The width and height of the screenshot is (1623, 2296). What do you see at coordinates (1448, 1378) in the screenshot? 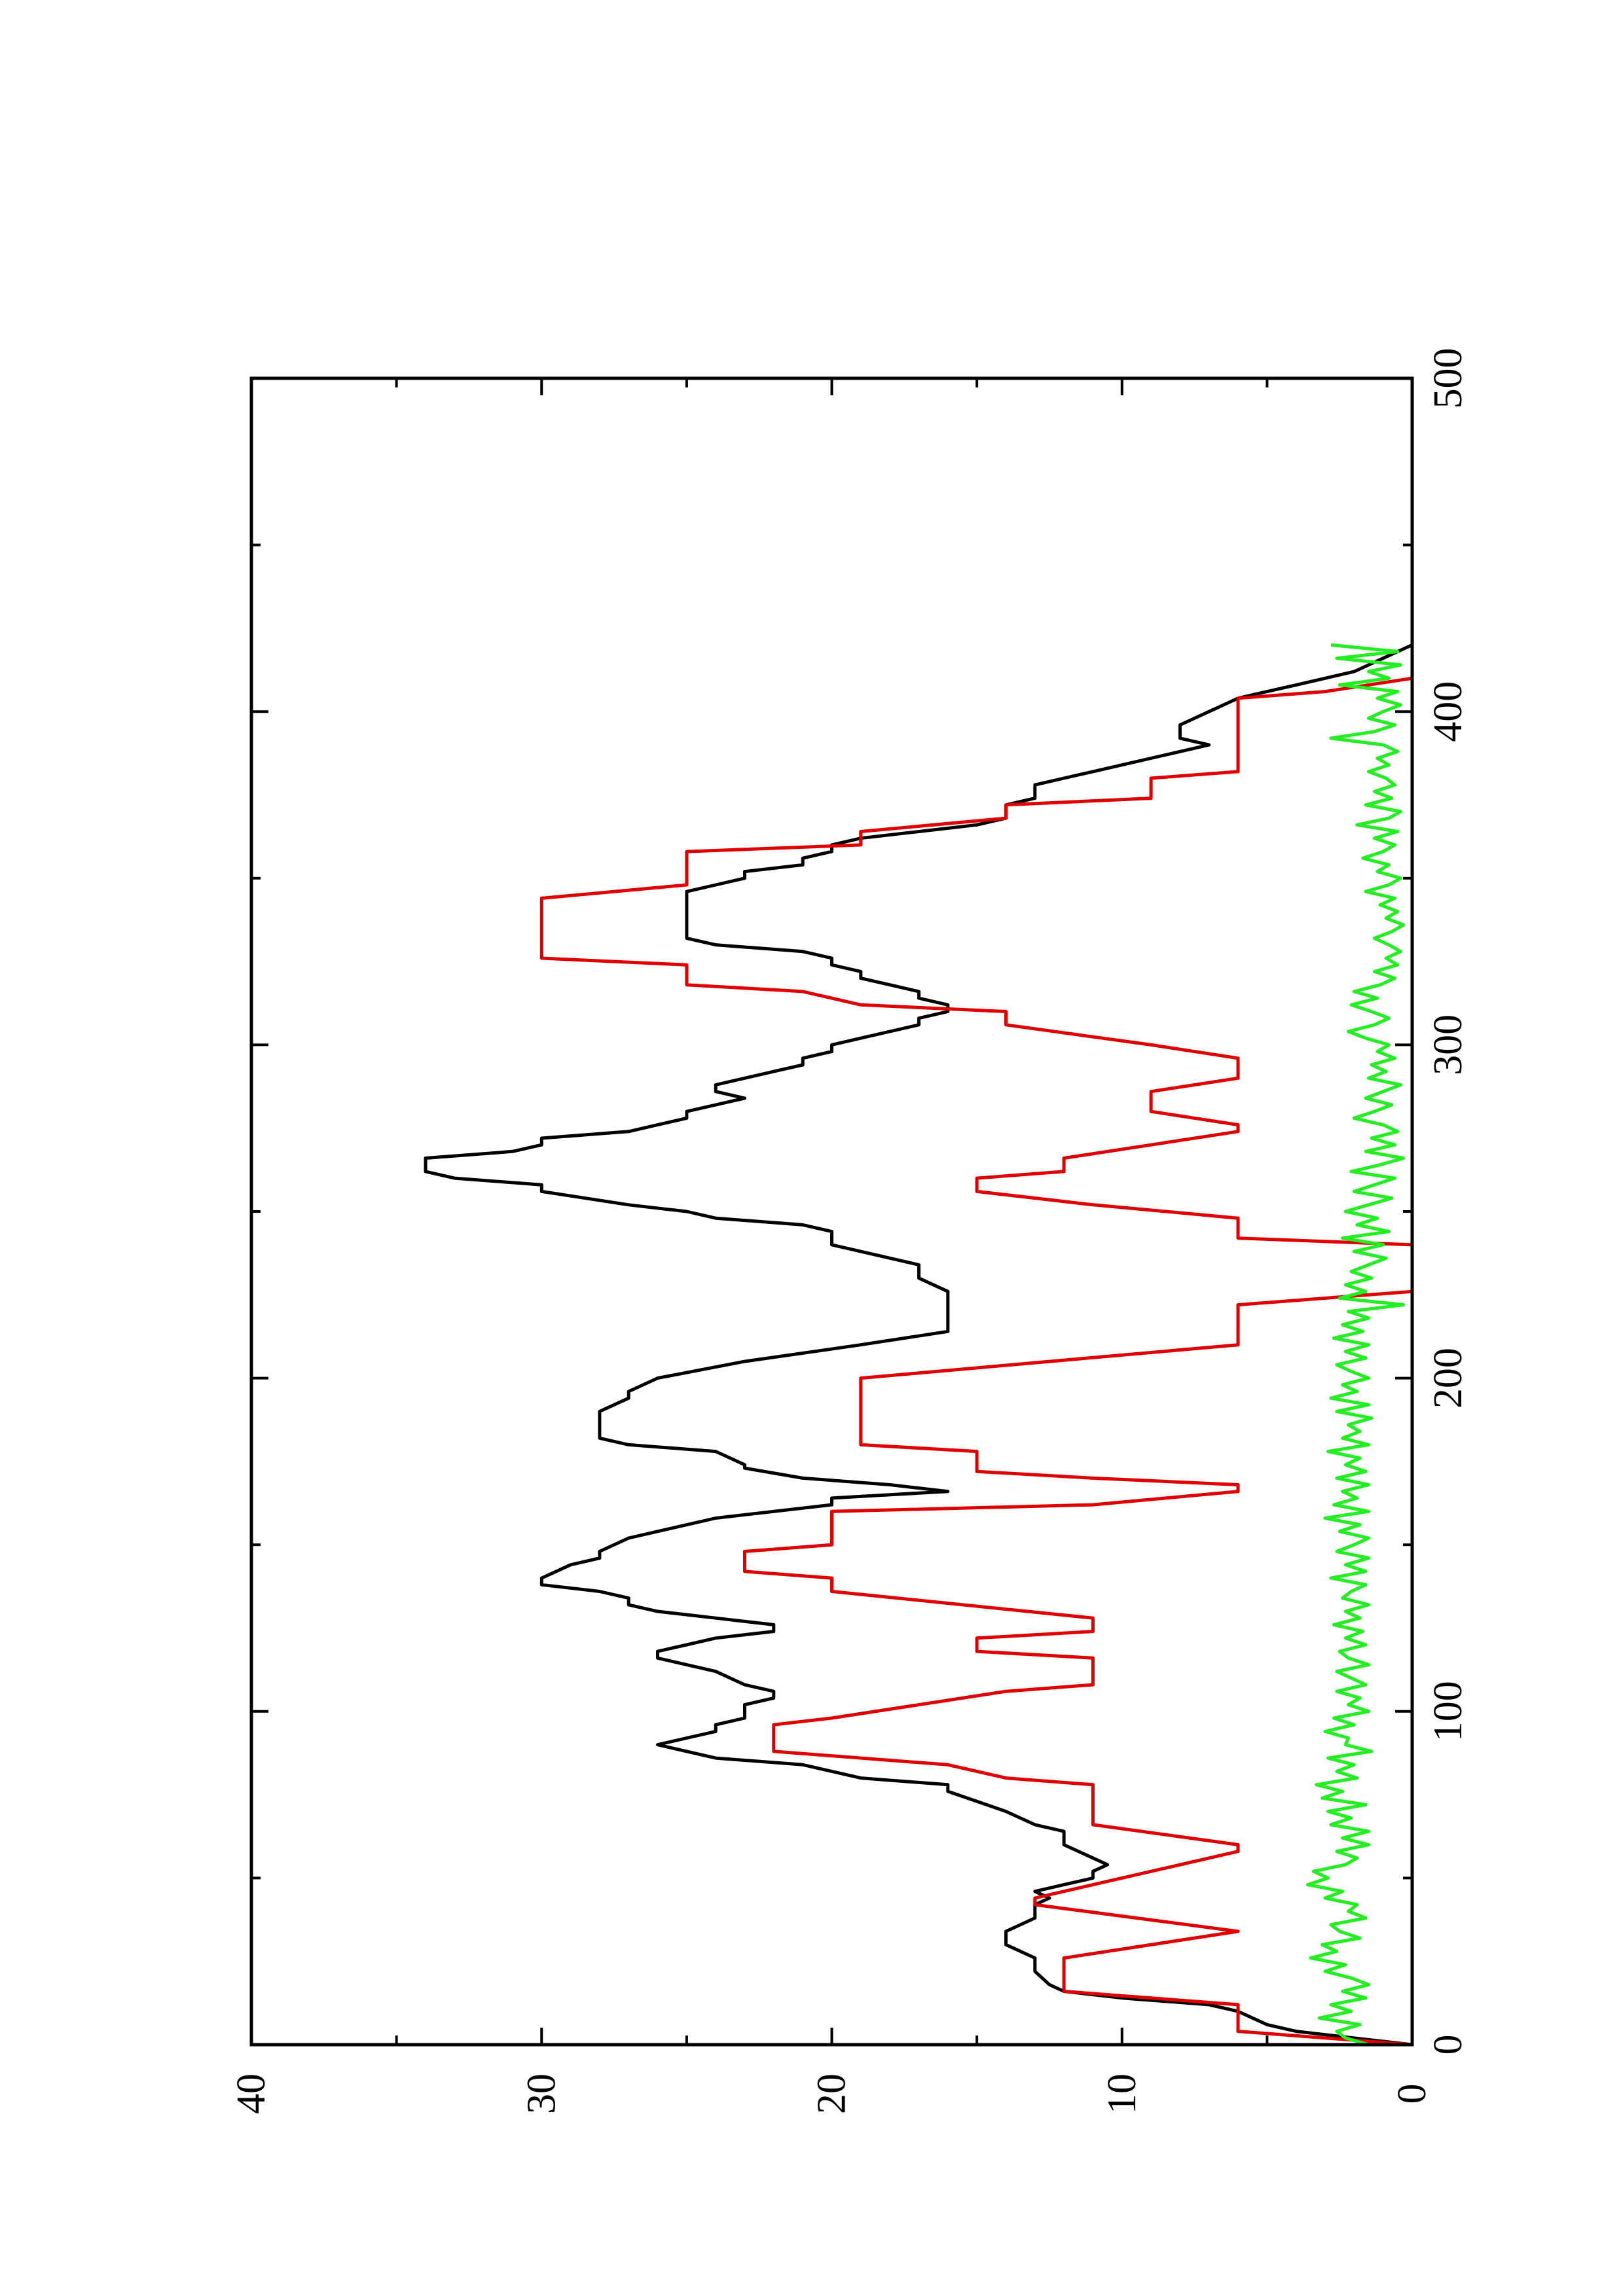
I see `x-tick-label: 200` at bounding box center [1448, 1378].